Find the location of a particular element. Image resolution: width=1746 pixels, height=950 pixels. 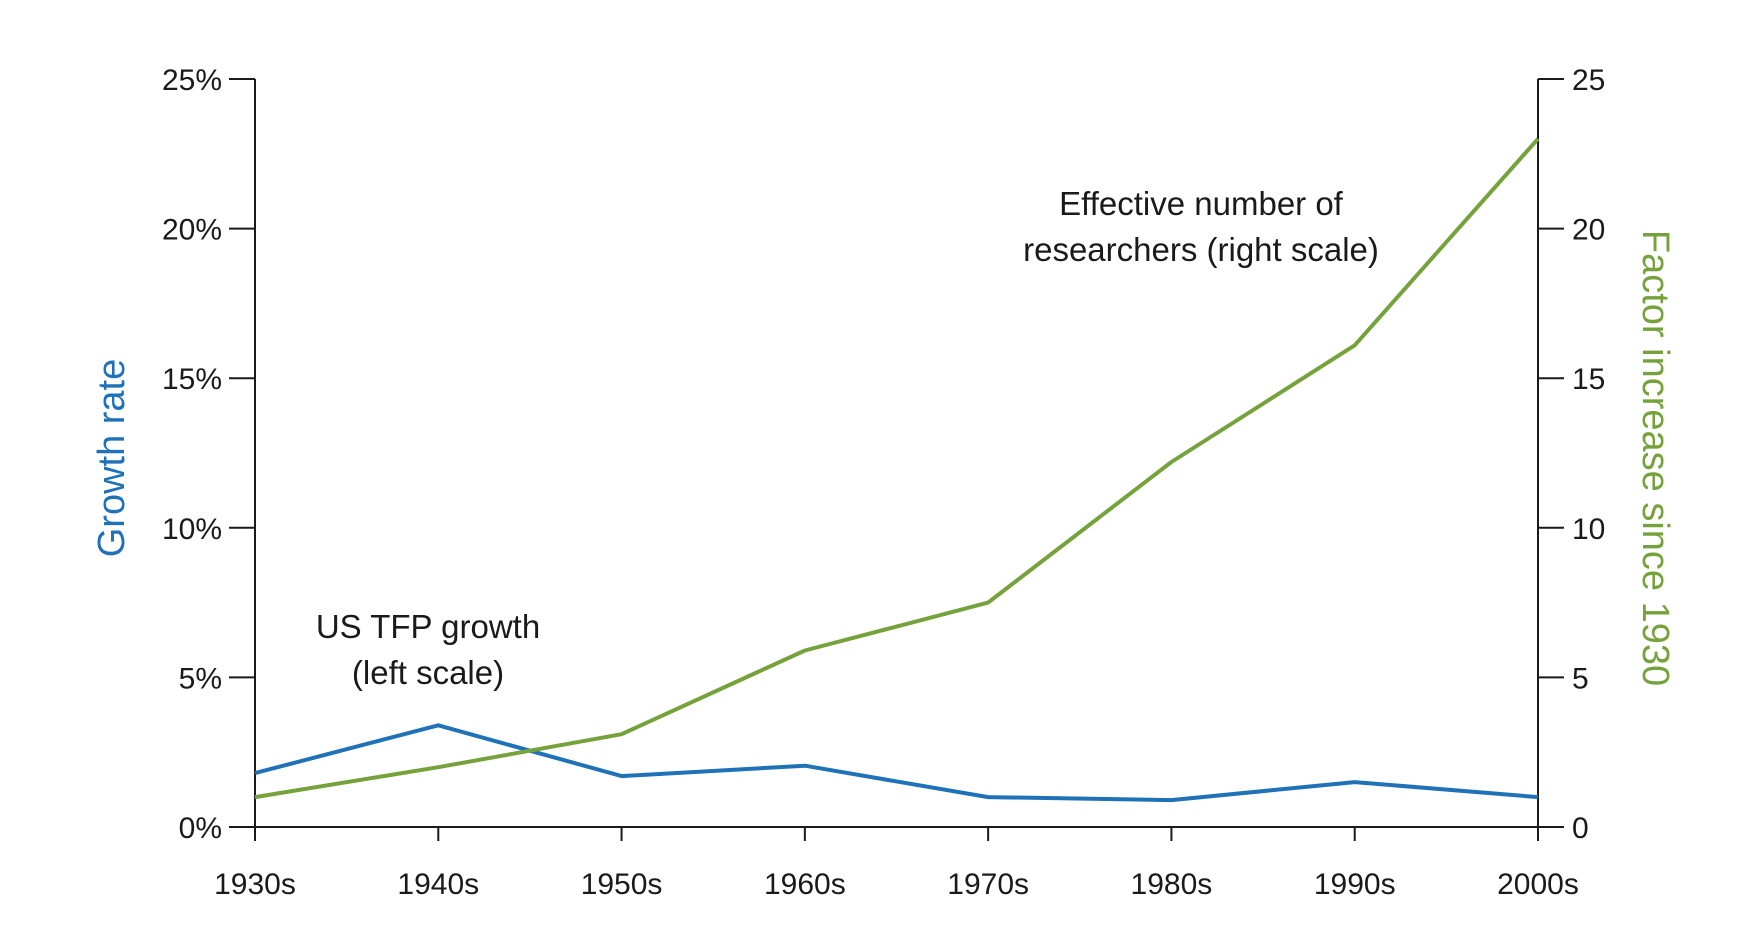

left-axis-title: Growth rate is located at coordinates (112, 458).